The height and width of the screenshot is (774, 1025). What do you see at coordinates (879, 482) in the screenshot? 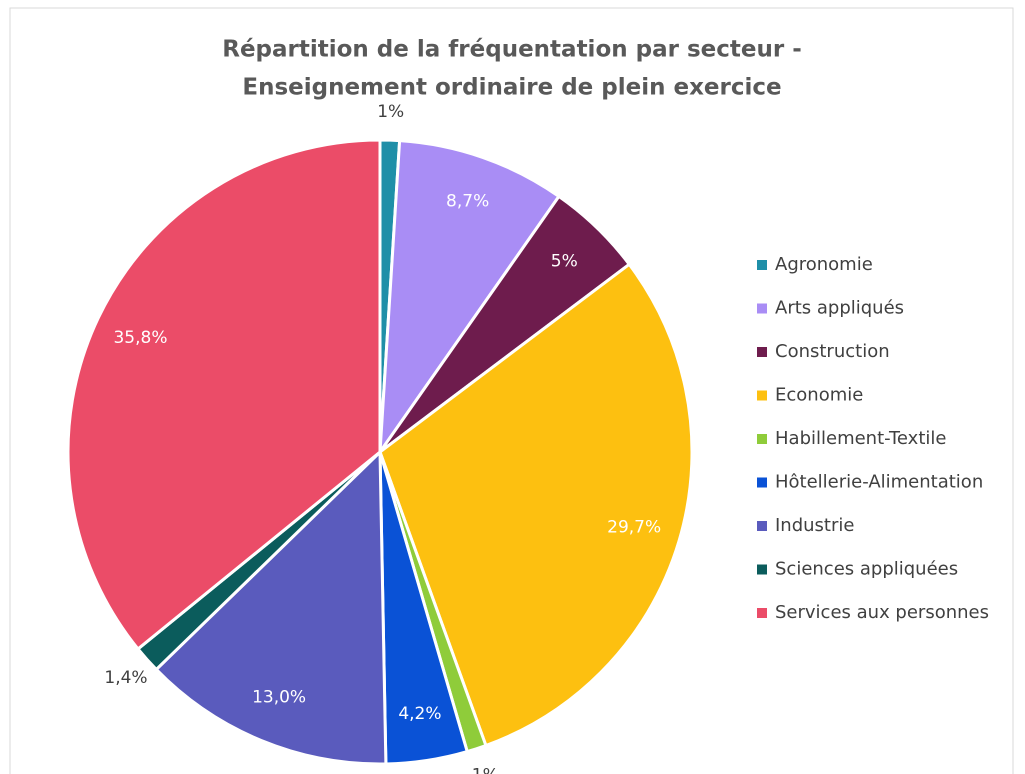
I see `legend-label: Hôtellerie-Alimentation` at bounding box center [879, 482].